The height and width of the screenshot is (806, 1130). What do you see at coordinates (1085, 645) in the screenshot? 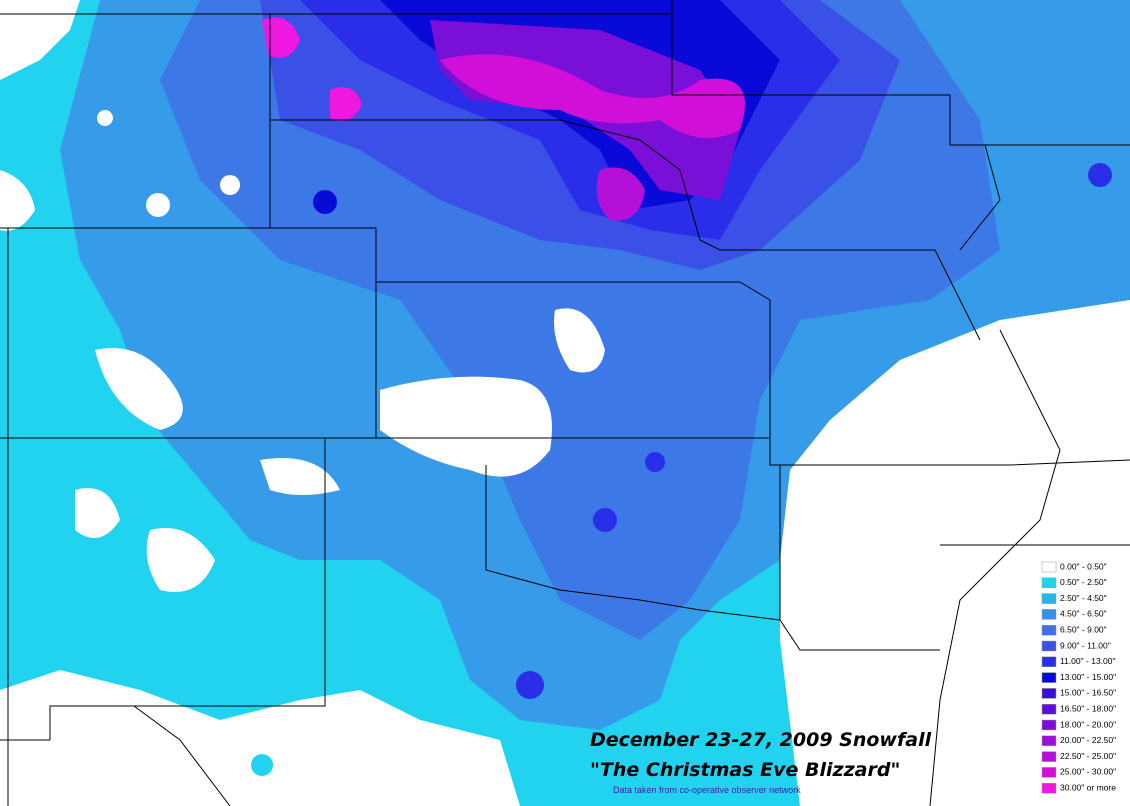
I see `legend-label: 9.00" - 11.00"` at bounding box center [1085, 645].